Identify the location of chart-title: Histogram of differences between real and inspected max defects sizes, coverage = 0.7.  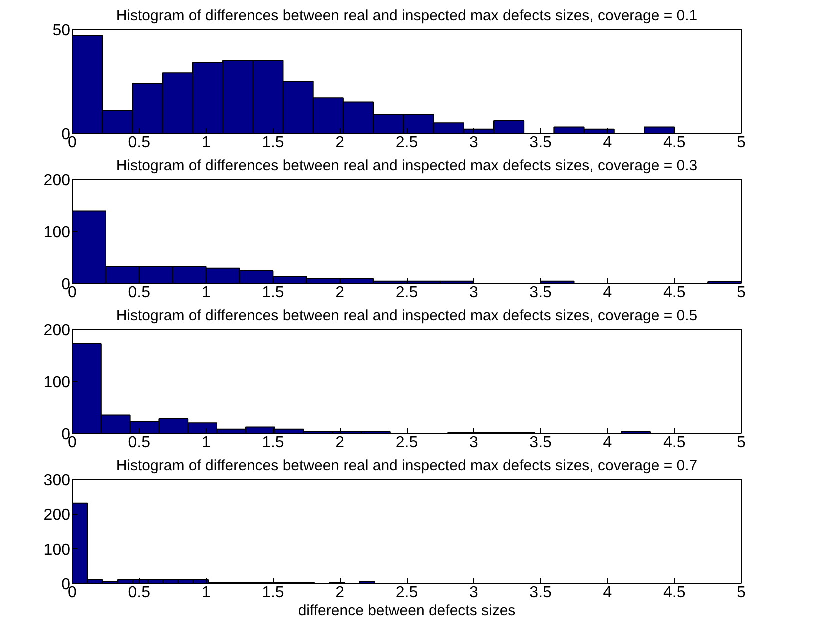
(407, 466).